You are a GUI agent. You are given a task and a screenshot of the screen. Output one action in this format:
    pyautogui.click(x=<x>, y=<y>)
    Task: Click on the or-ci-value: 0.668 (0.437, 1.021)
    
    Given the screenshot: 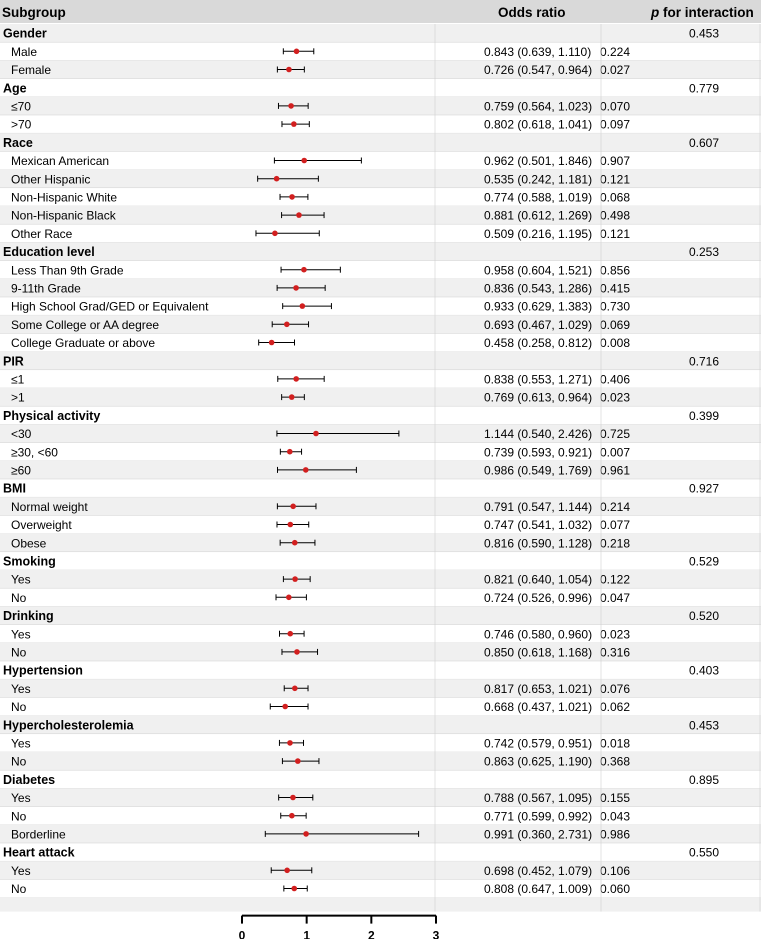 What is the action you would take?
    pyautogui.click(x=538, y=707)
    